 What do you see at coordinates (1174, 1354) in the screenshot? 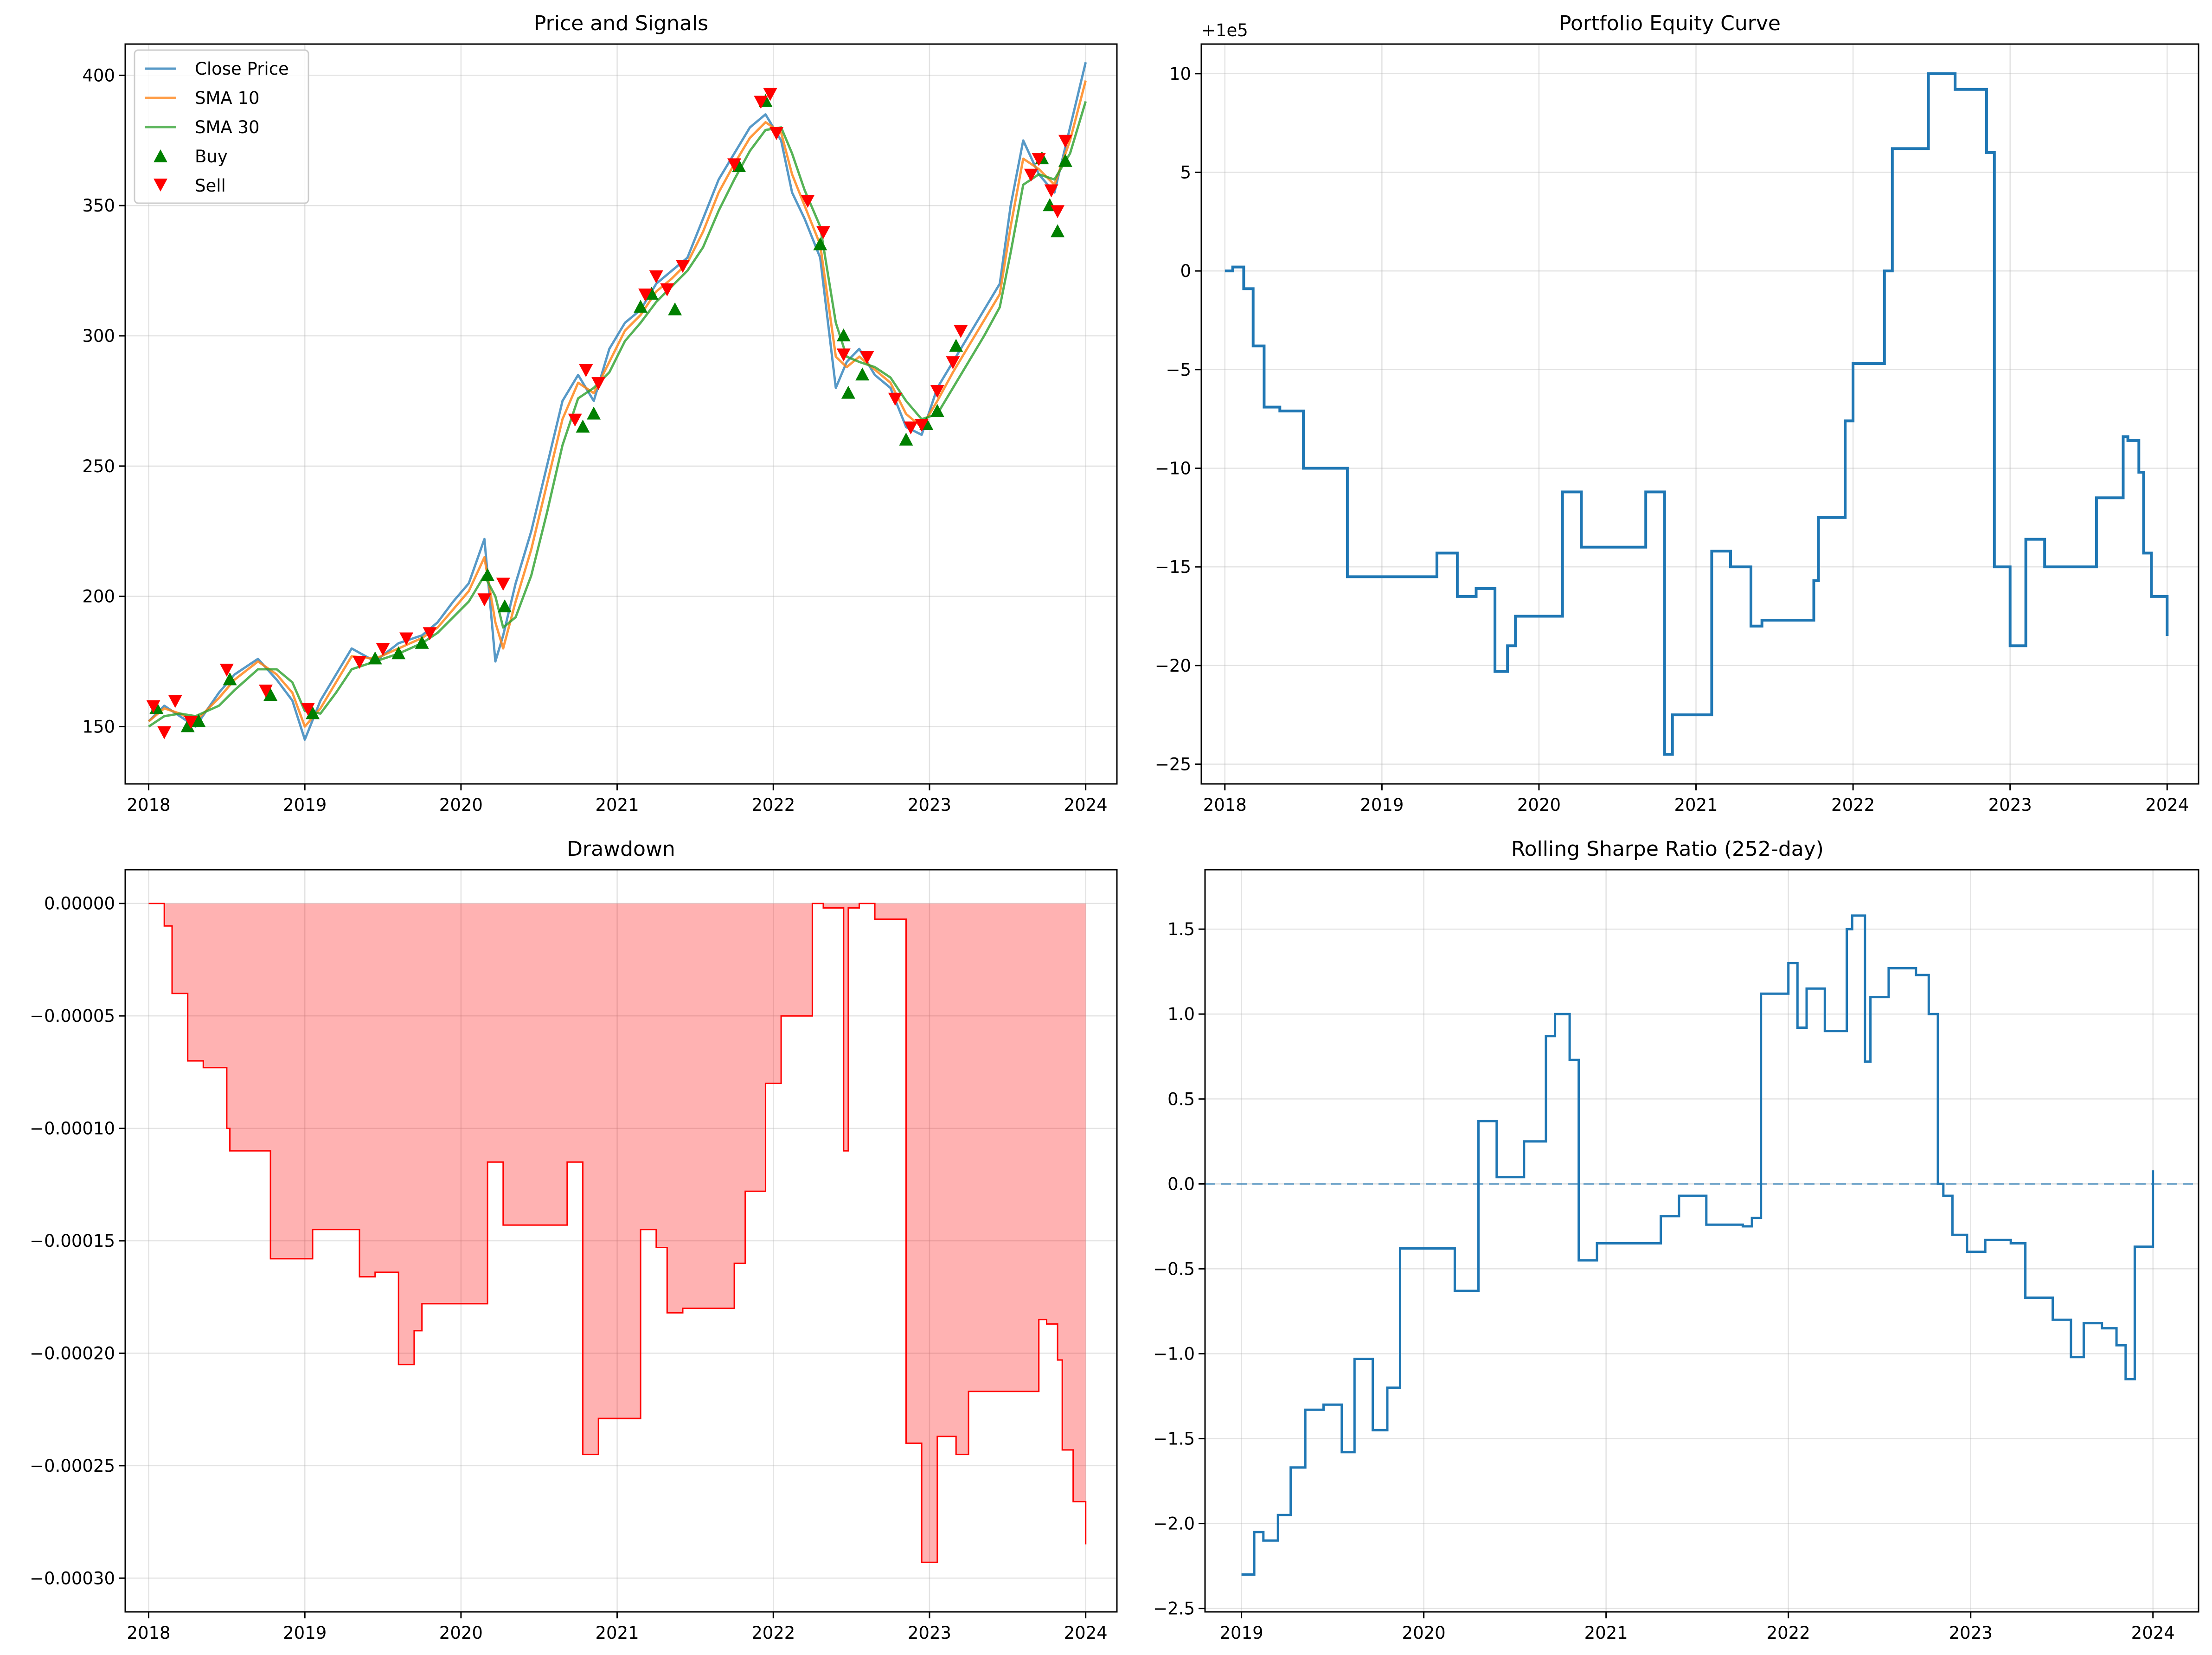
I see `y-tick-label: −1.0` at bounding box center [1174, 1354].